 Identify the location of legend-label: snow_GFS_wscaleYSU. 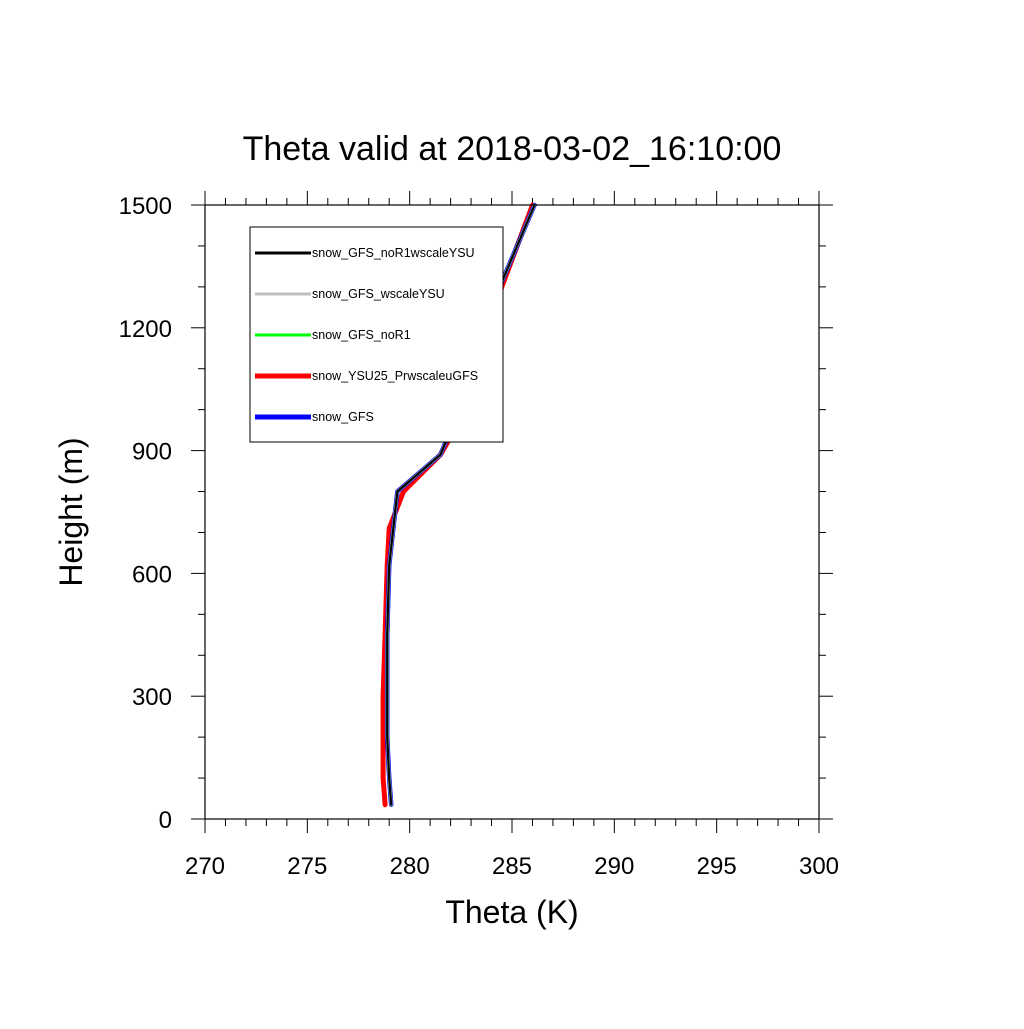
(378, 294).